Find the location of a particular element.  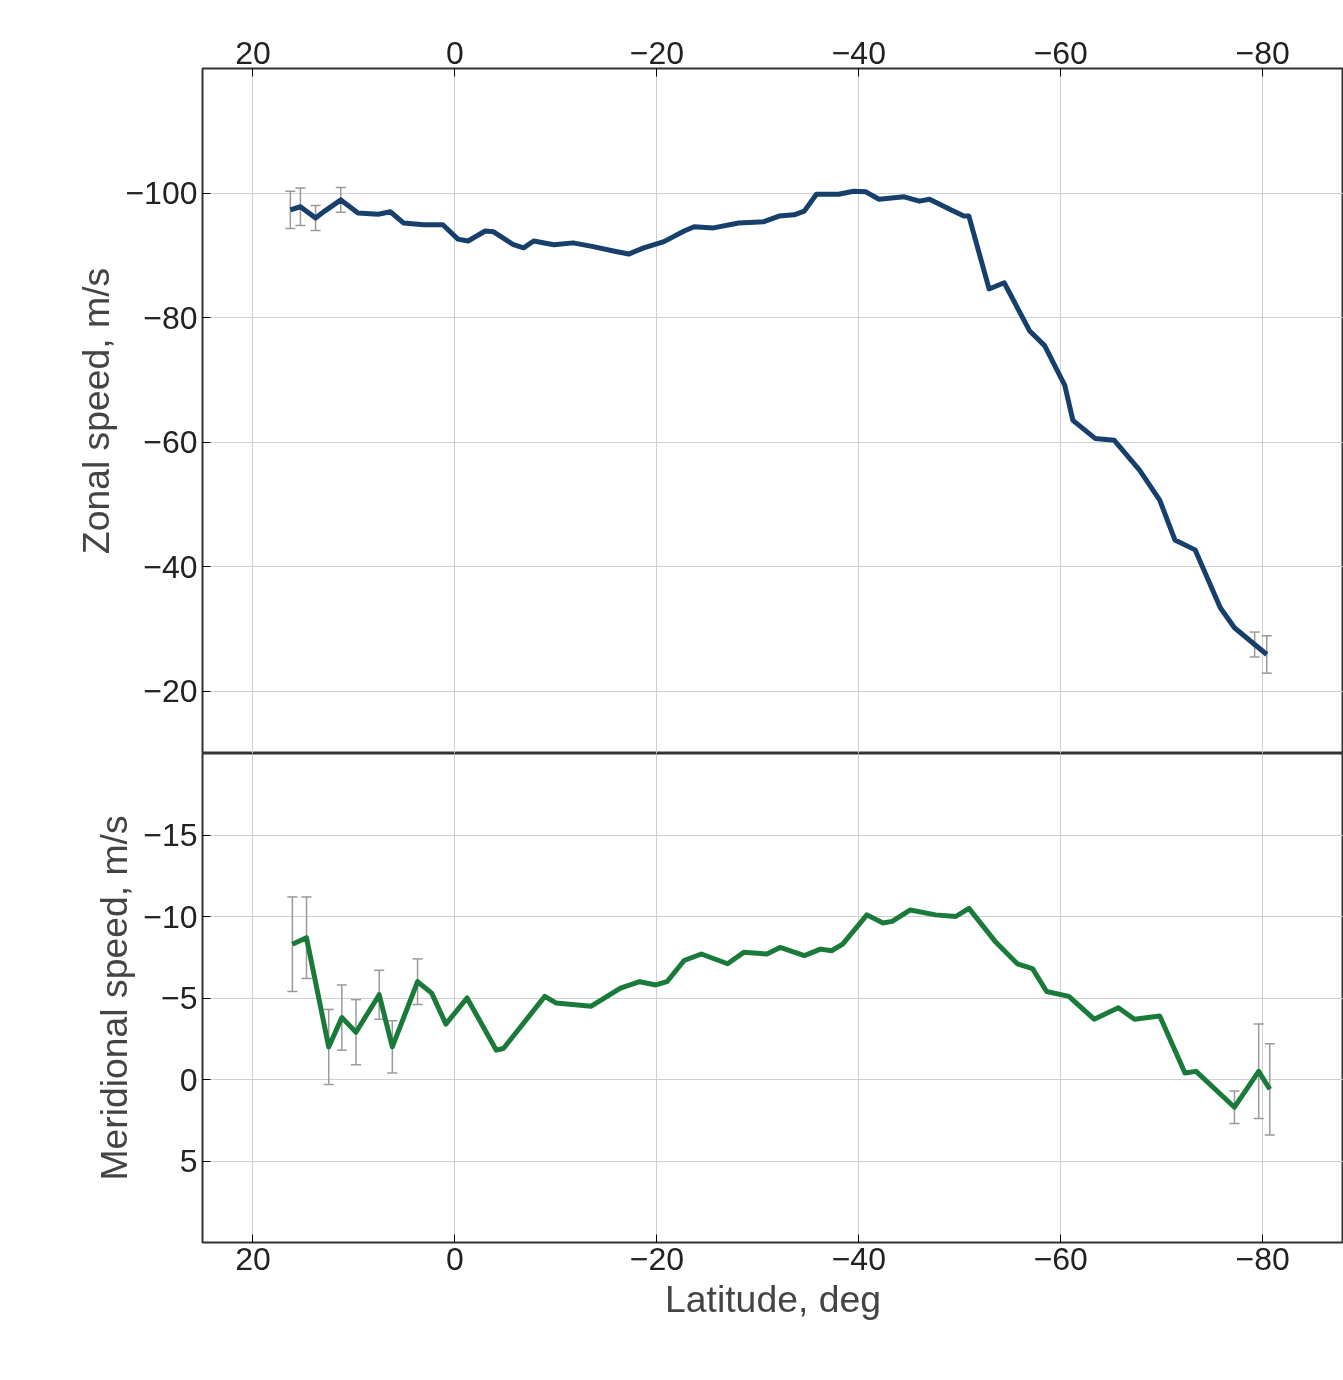

x-axis-title: Latitude, deg is located at coordinates (773, 1298).